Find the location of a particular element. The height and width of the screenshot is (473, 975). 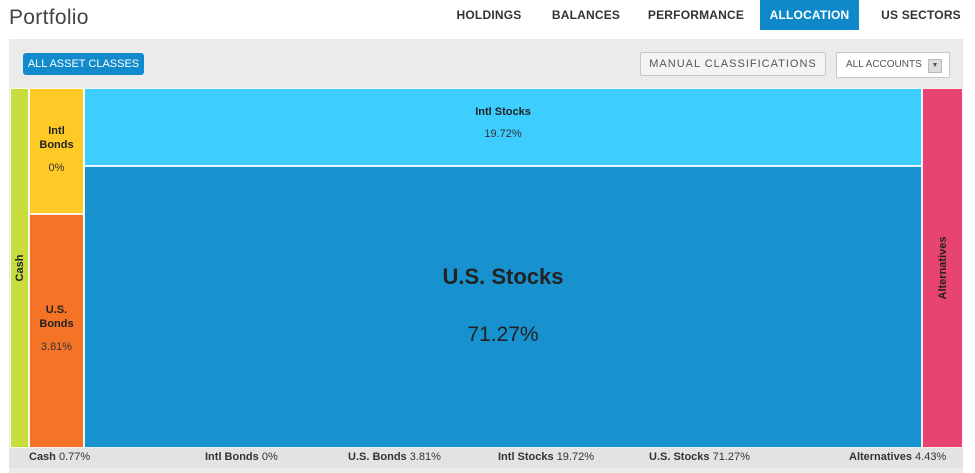

tile-intl-bonds: Intl Bonds 0% is located at coordinates (56, 151).